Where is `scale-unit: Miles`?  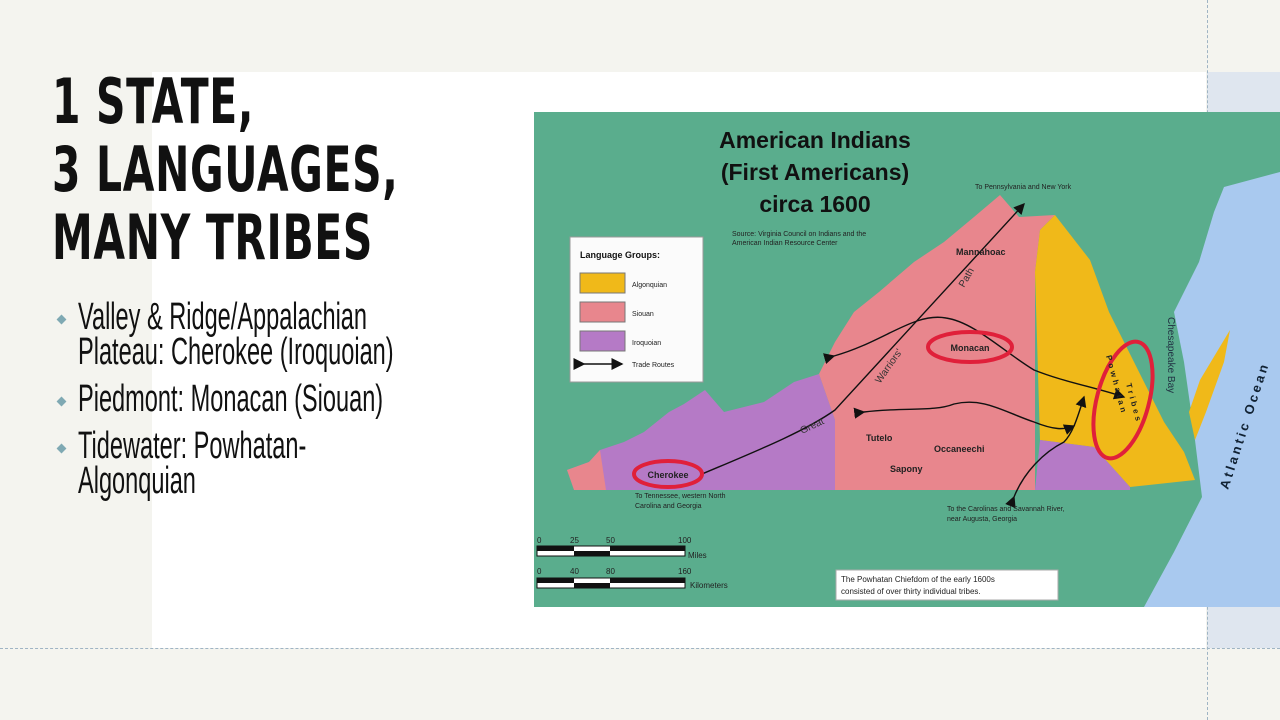
scale-unit: Miles is located at coordinates (697, 555).